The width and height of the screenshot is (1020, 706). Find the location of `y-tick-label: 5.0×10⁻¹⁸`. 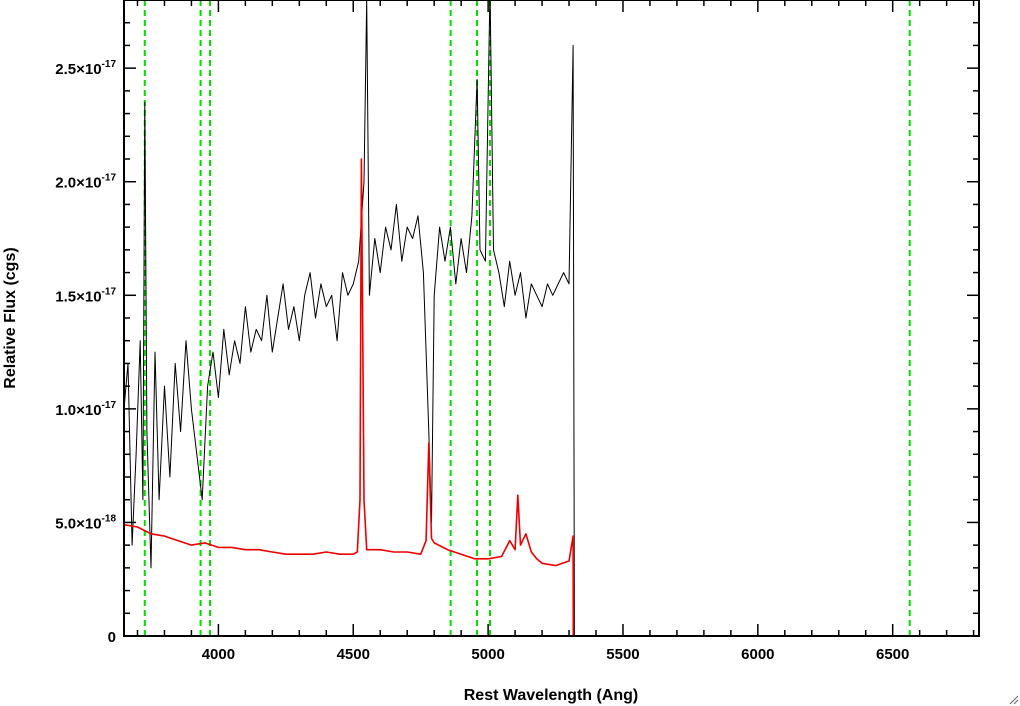

y-tick-label: 5.0×10⁻¹⁸ is located at coordinates (85, 522).